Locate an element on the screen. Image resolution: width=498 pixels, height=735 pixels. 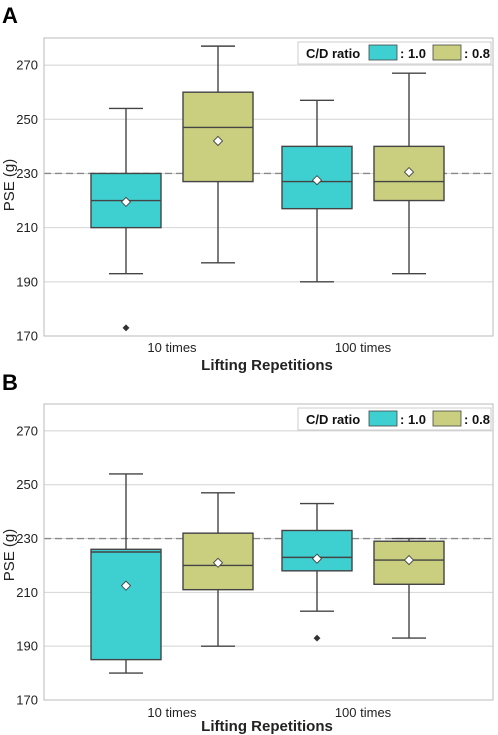
panel-b-x-tick-label-10-times: 10 times is located at coordinates (172, 712).